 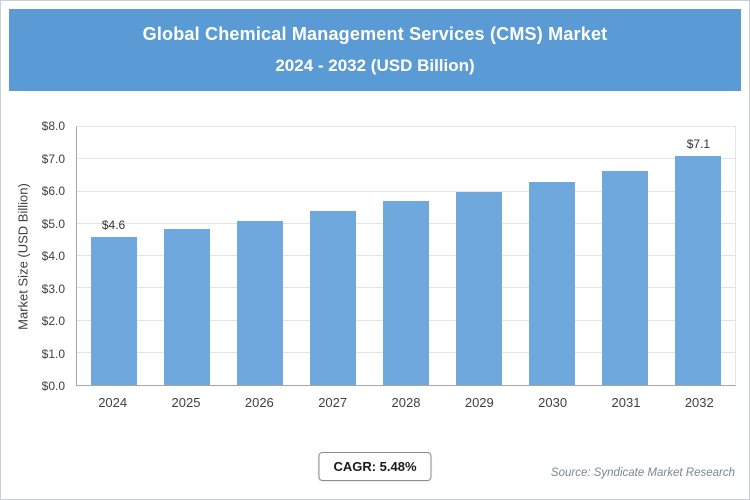 I want to click on y-tick-label: $1.0, so click(x=53, y=353).